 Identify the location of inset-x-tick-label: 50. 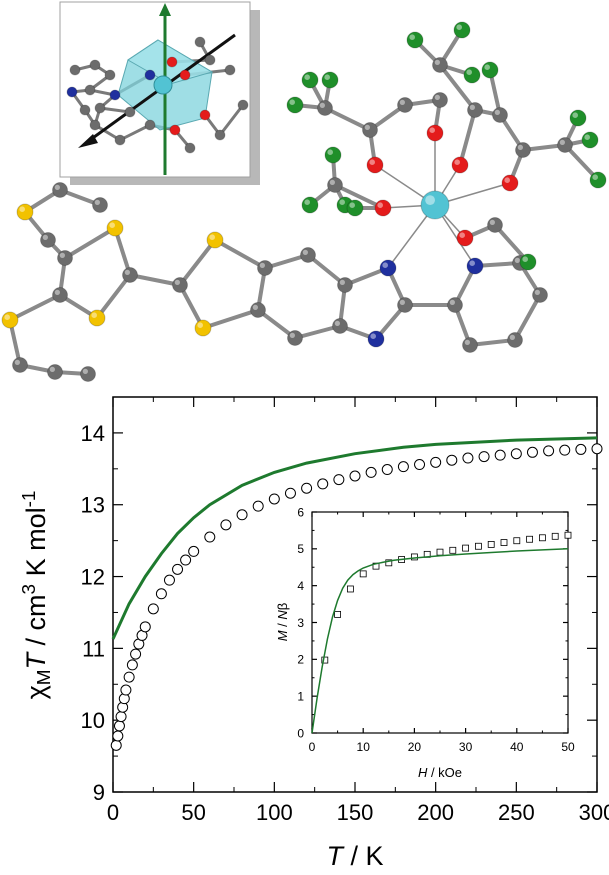
(568, 747).